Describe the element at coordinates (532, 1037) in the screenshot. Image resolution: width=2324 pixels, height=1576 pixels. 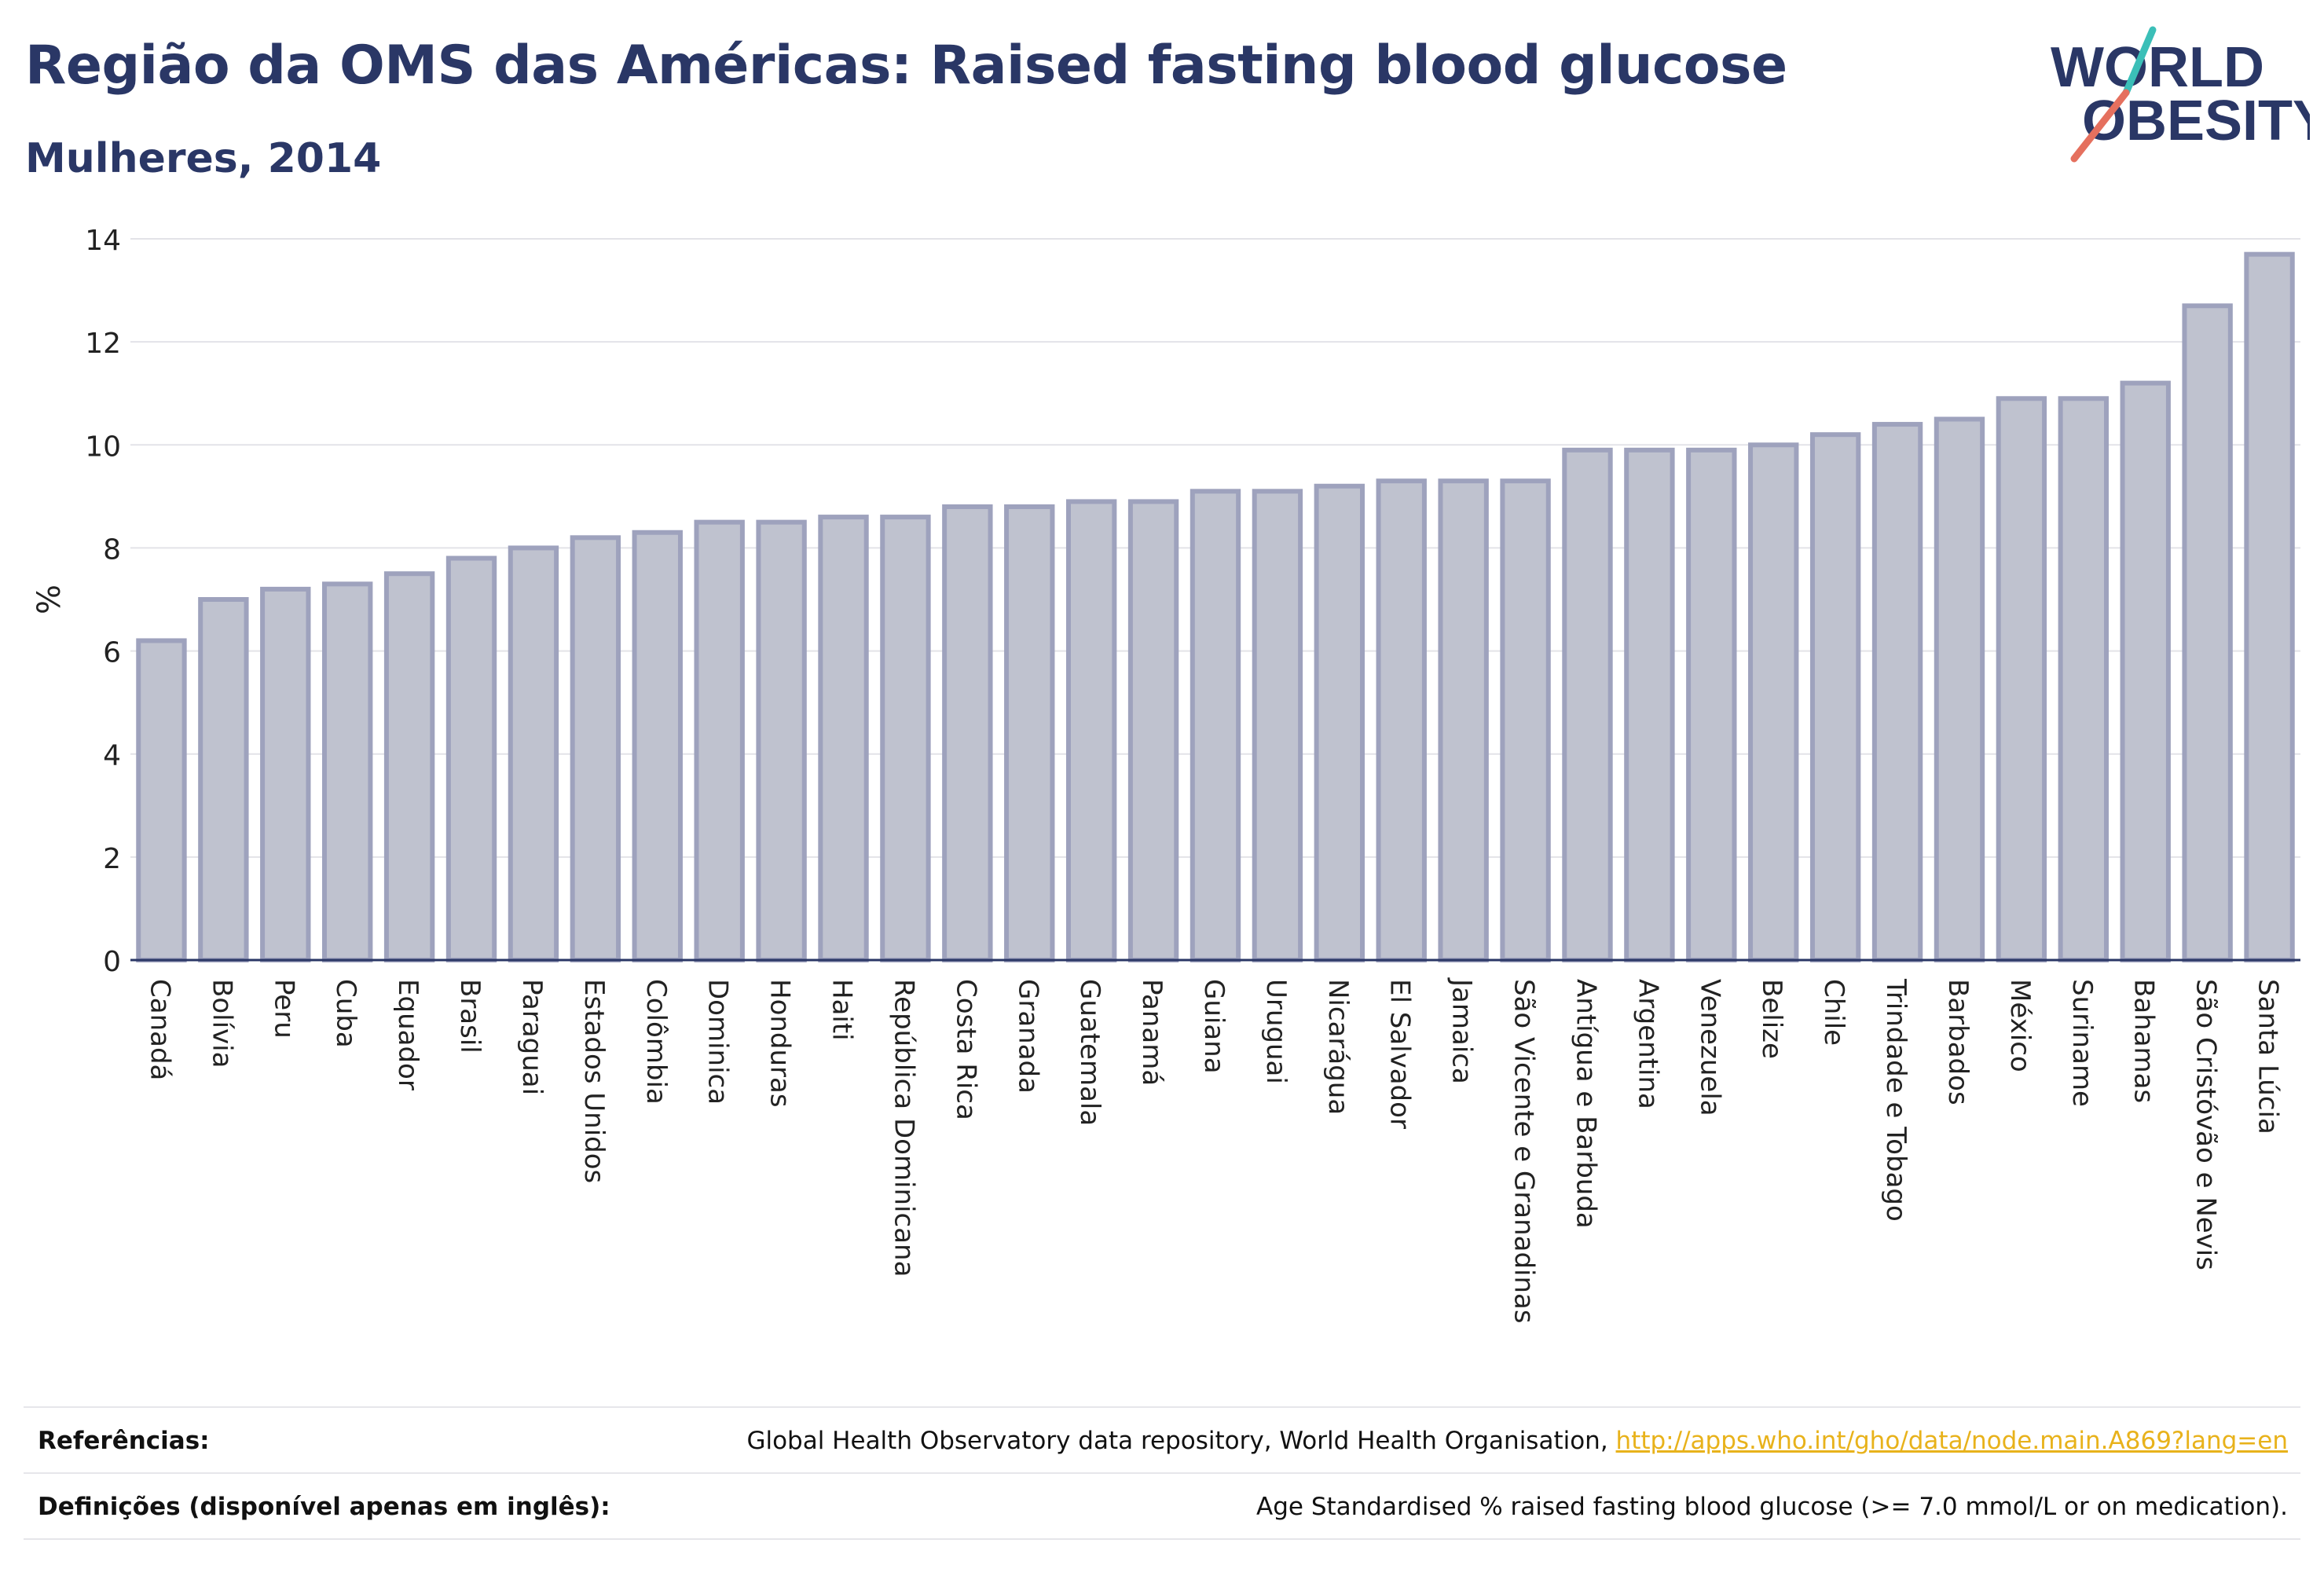
I see `x-tick-label: Paraguai` at that location.